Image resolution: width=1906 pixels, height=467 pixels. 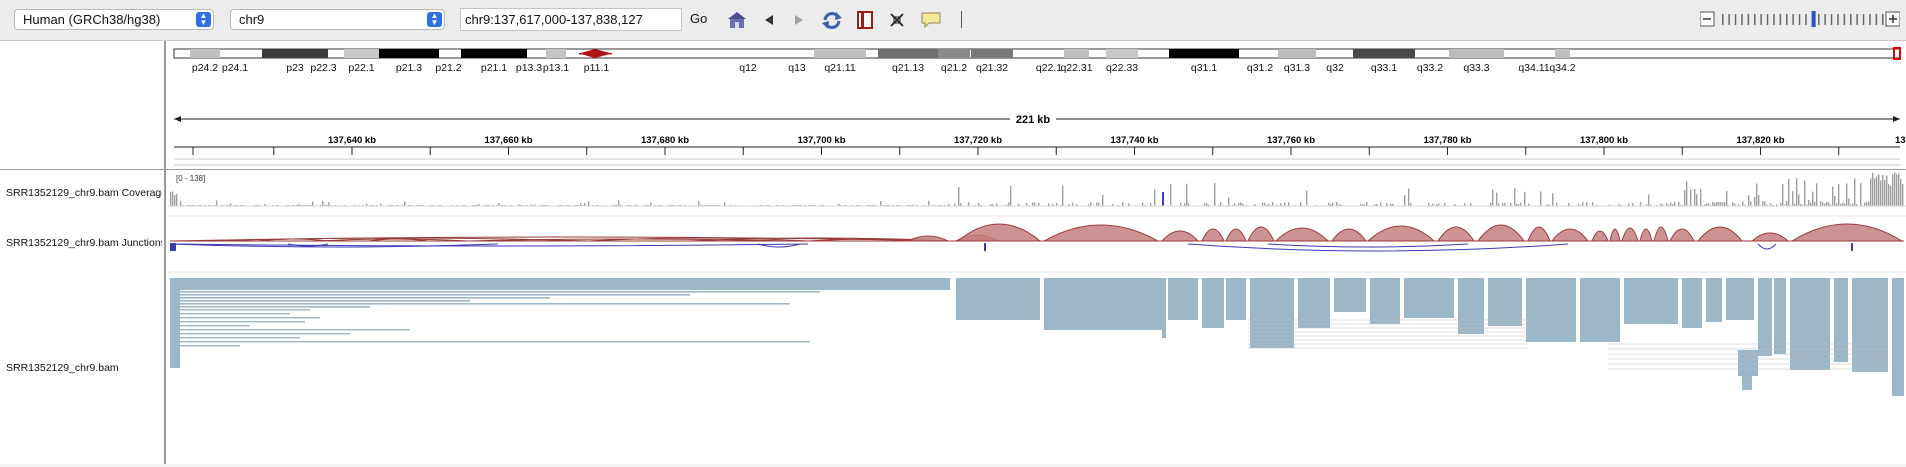 What do you see at coordinates (1033, 120) in the screenshot?
I see `span-label: 221 kb` at bounding box center [1033, 120].